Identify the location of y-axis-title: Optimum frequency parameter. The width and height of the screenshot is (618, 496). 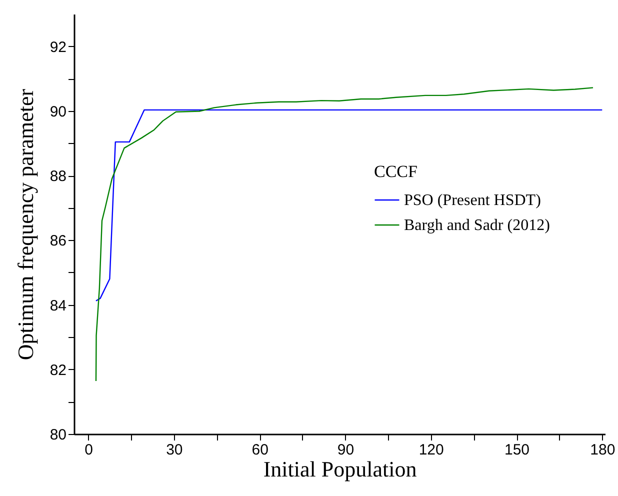
(25, 224).